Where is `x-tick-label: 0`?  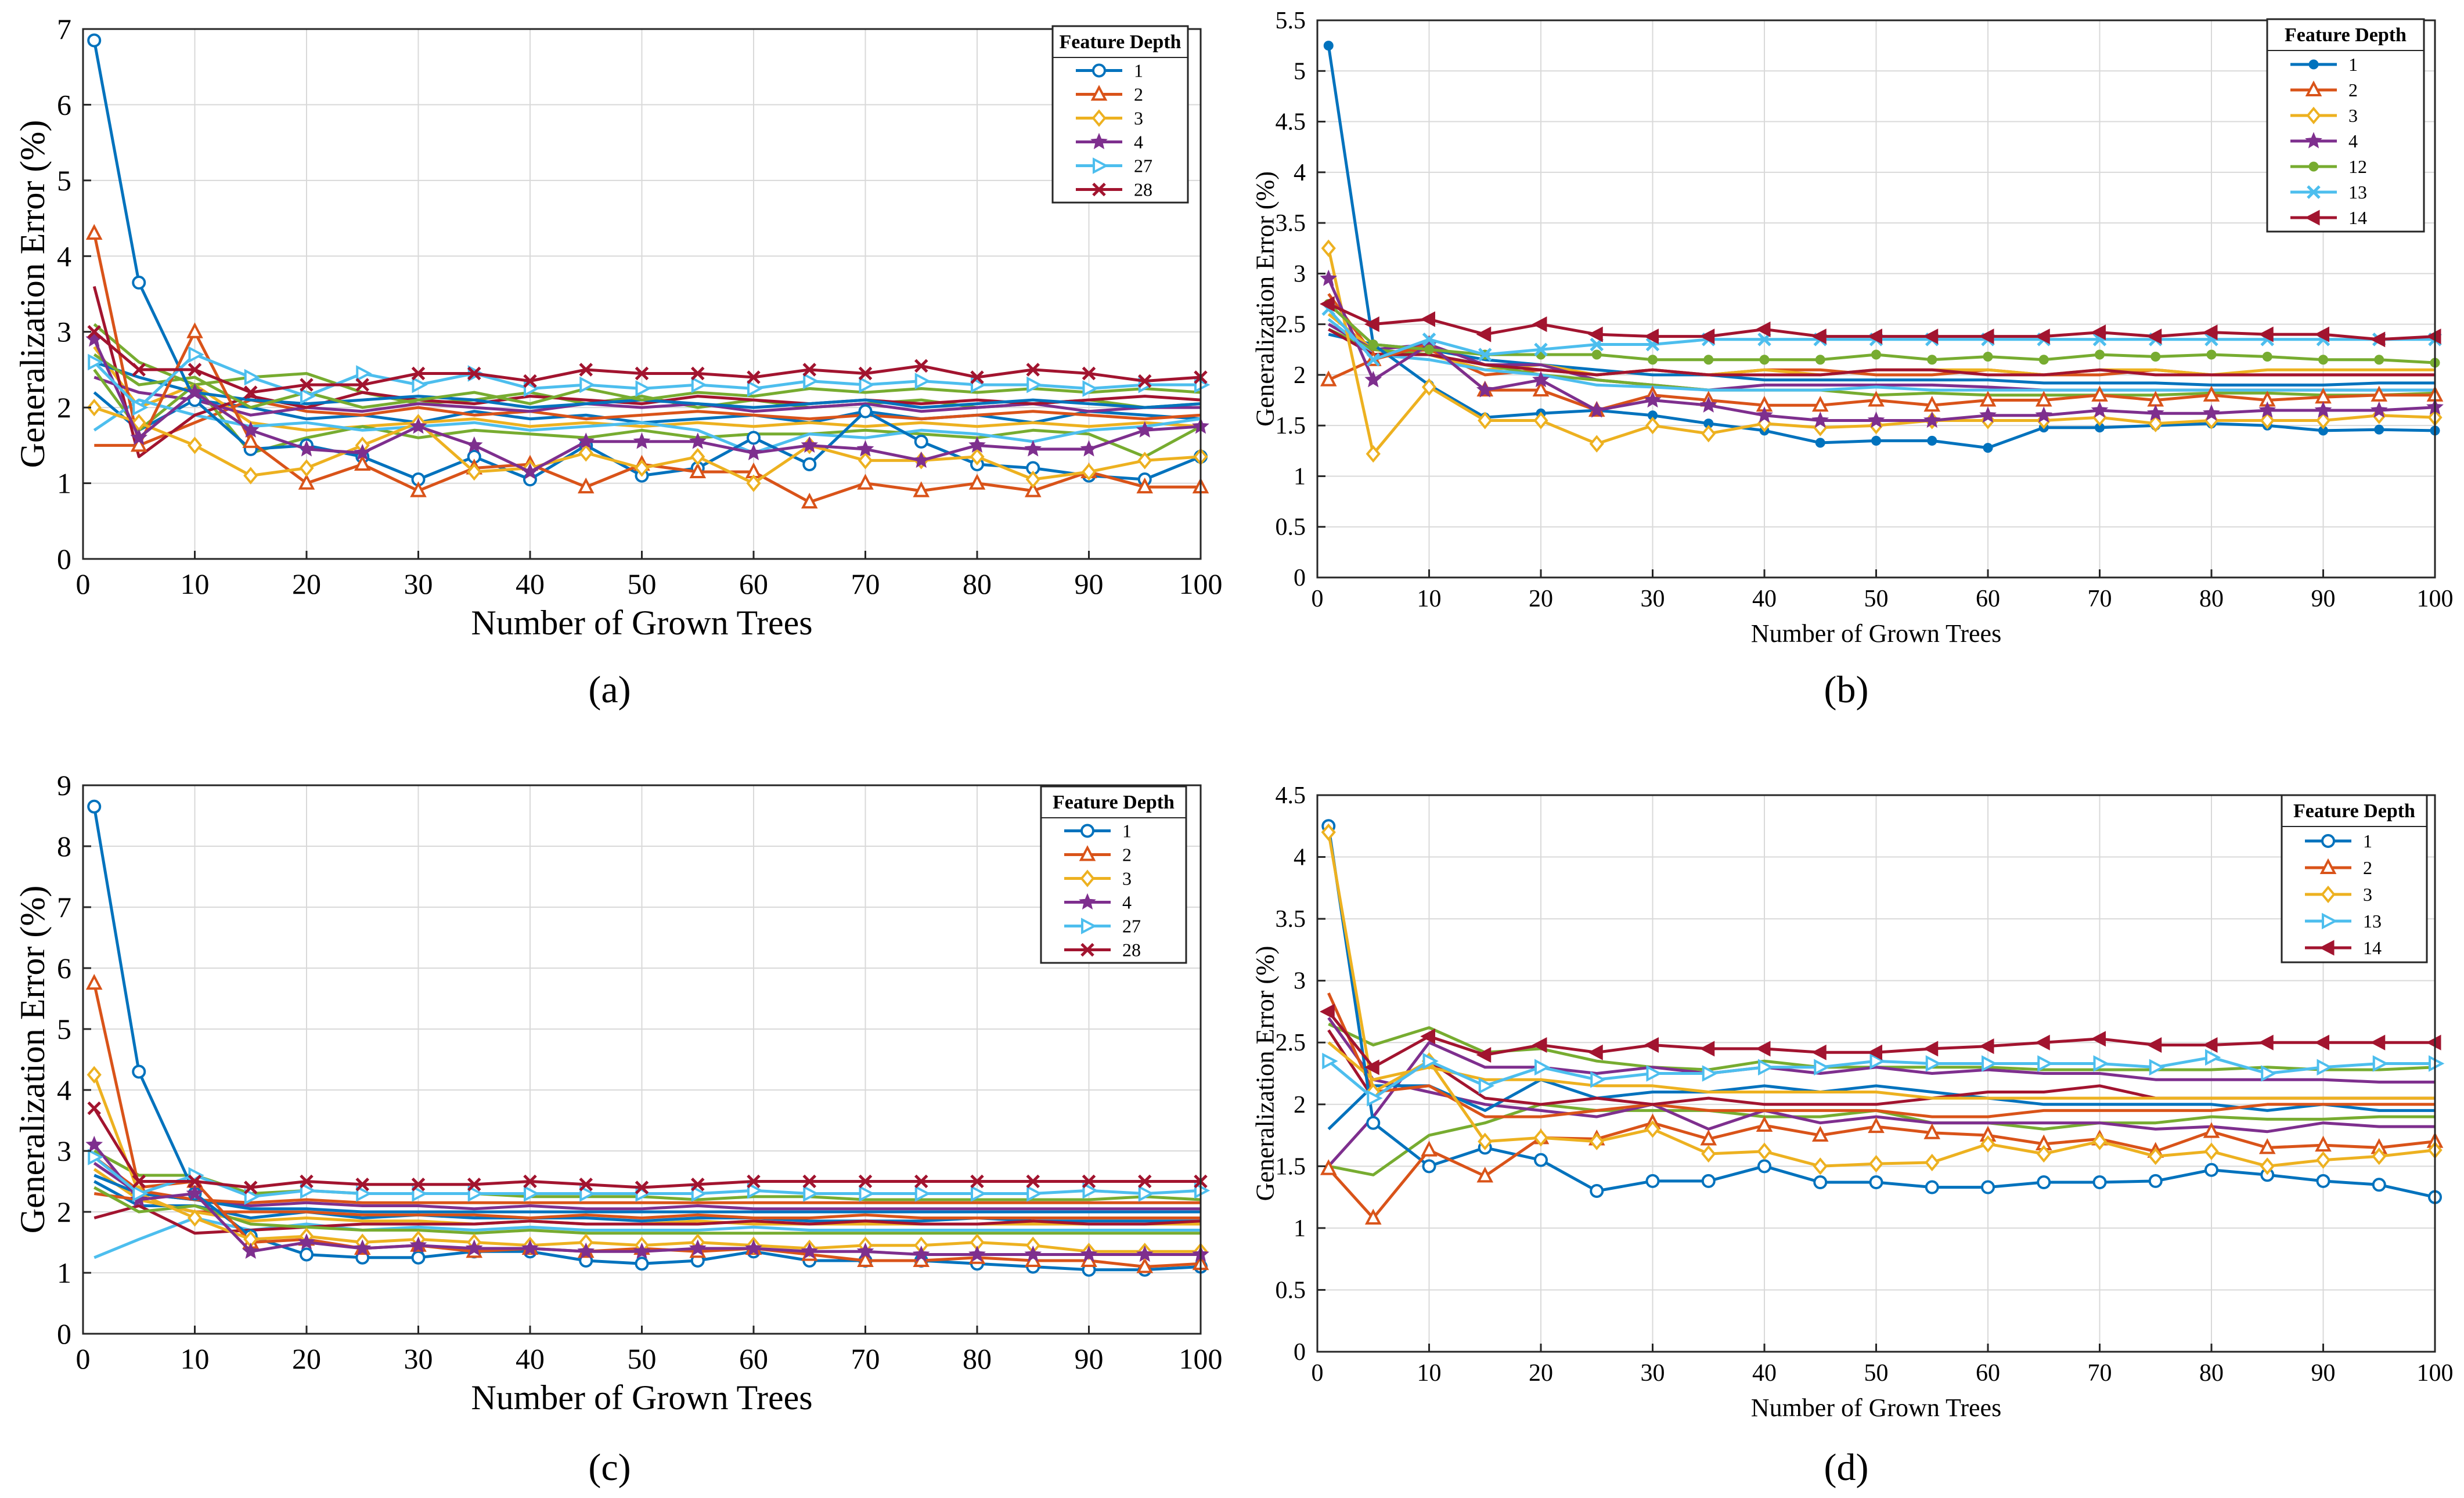 x-tick-label: 0 is located at coordinates (1318, 599).